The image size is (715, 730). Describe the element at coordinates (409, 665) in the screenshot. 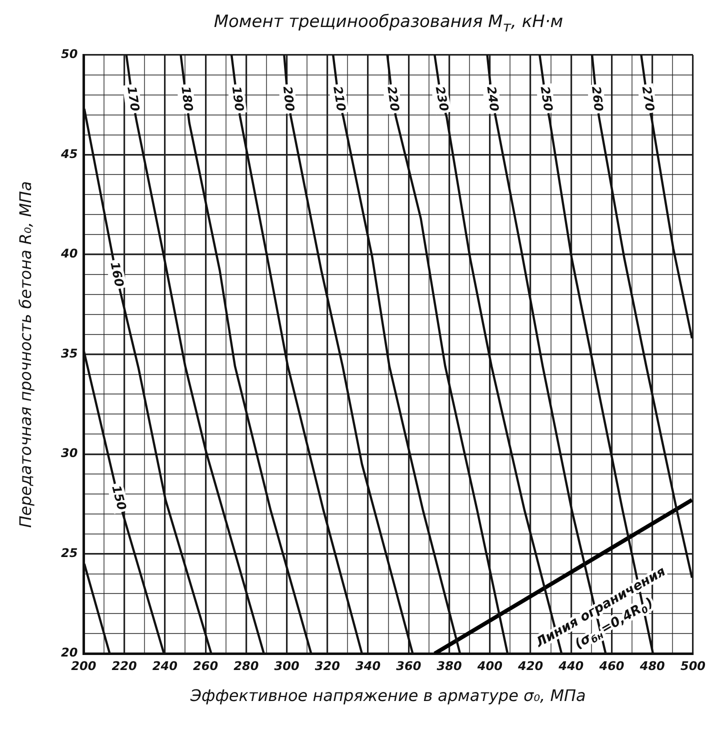

I see `x-tick-label: 360` at that location.